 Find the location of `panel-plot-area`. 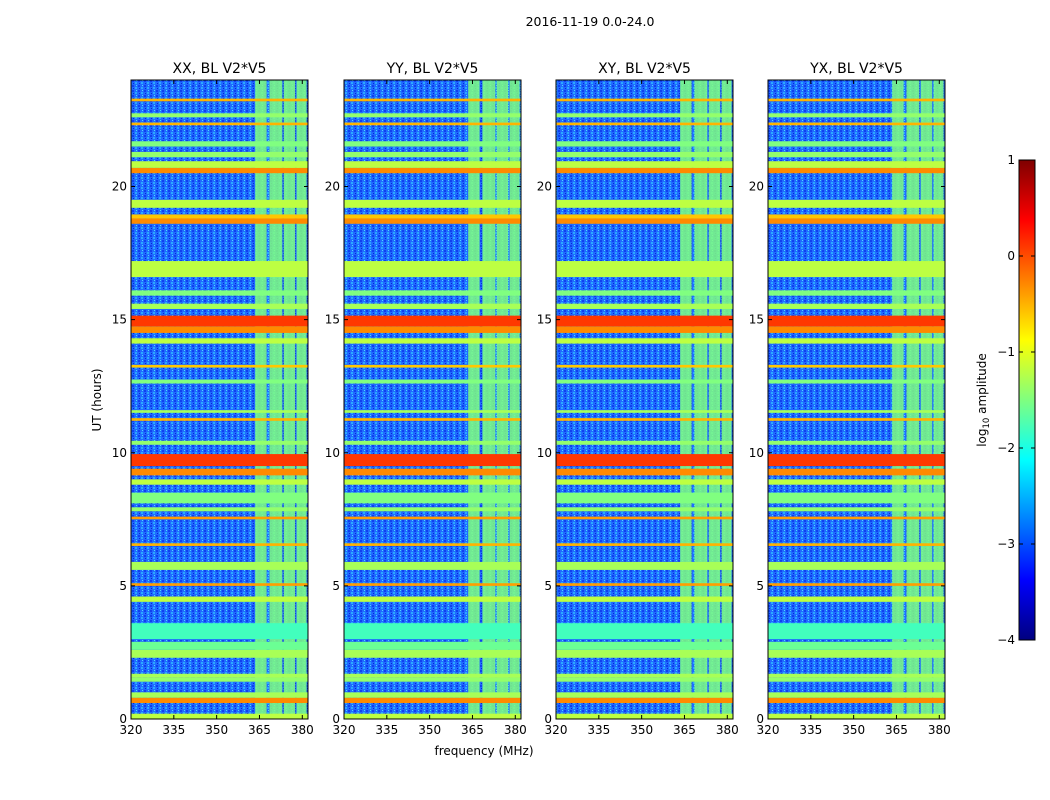

panel-plot-area is located at coordinates (219, 399).